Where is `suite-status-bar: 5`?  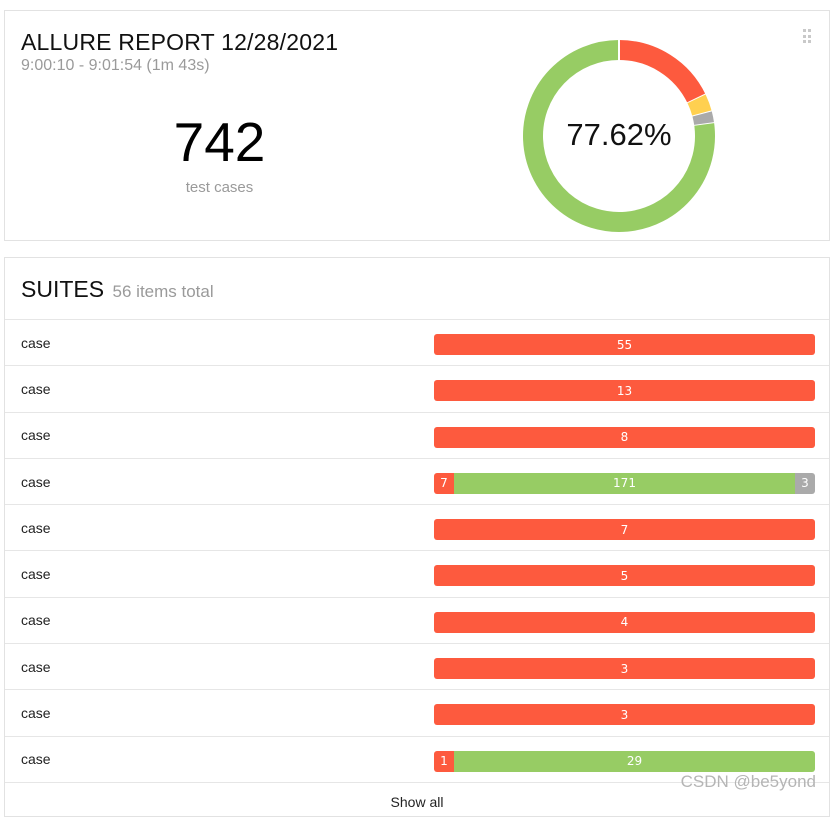 suite-status-bar: 5 is located at coordinates (624, 576).